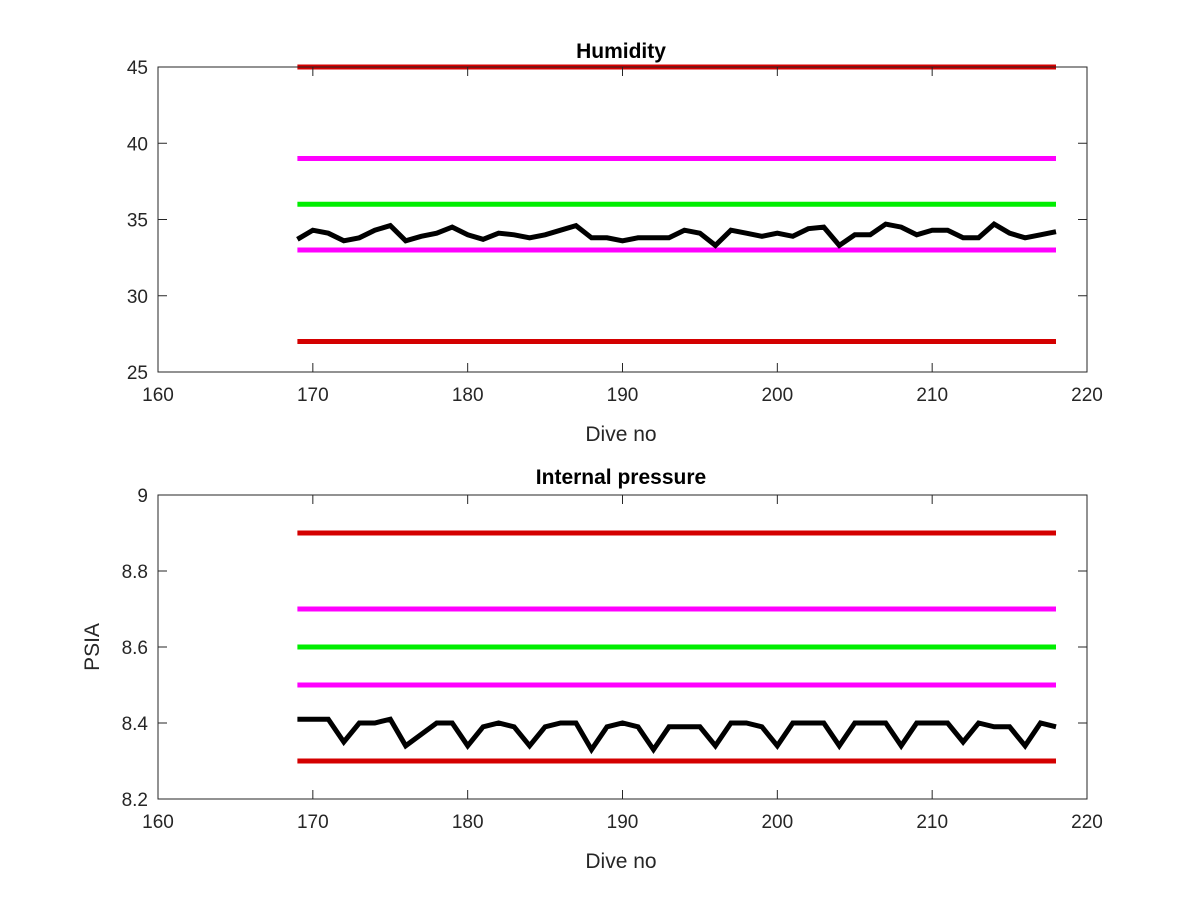 This screenshot has height=900, width=1200. I want to click on humidity-y-tick-label: 35, so click(137, 221).